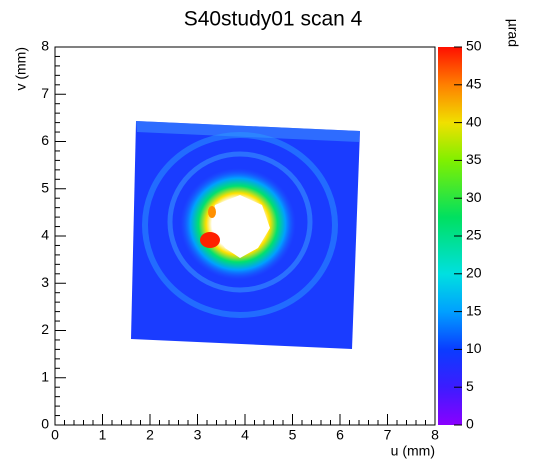 This screenshot has width=546, height=472. Describe the element at coordinates (513, 33) in the screenshot. I see `color-bar-label: µrad` at that location.